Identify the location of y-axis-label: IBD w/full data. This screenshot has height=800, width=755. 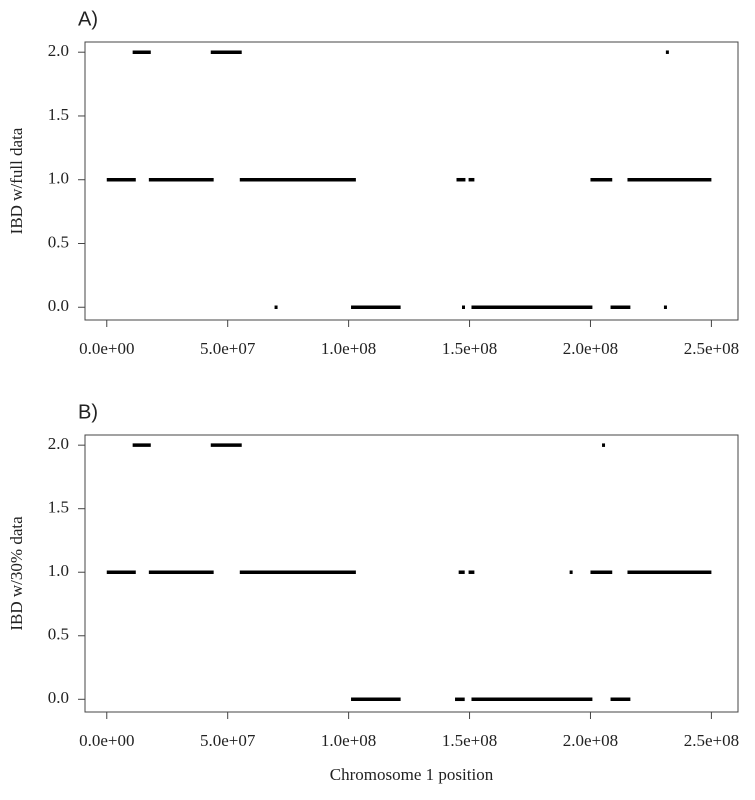
(16, 180).